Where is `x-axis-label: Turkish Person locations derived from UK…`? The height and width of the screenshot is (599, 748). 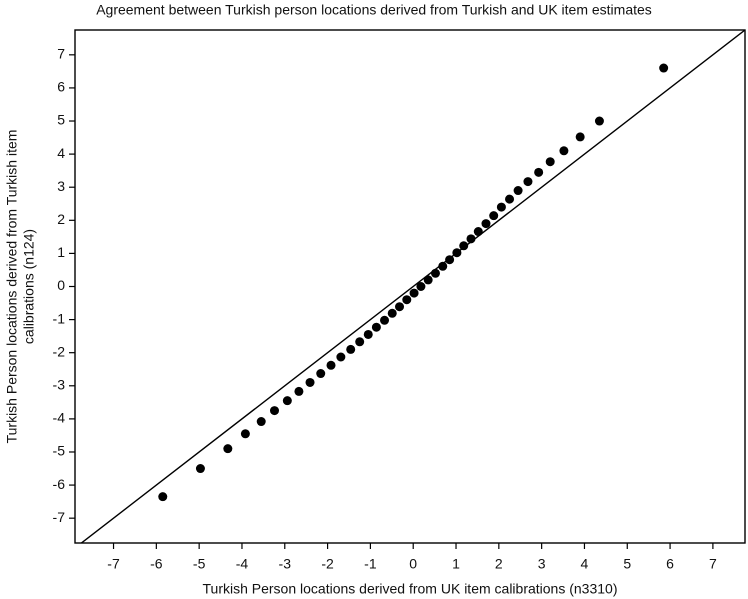
x-axis-label: Turkish Person locations derived from UK… is located at coordinates (410, 589).